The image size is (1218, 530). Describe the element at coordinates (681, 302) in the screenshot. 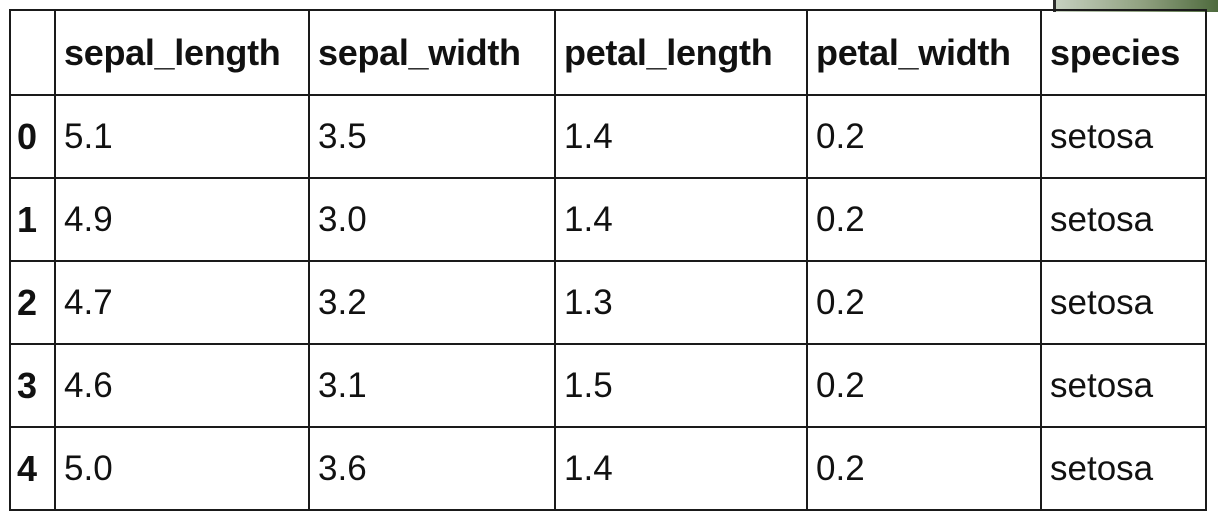

I see `cell-petal-length: 1.3` at that location.